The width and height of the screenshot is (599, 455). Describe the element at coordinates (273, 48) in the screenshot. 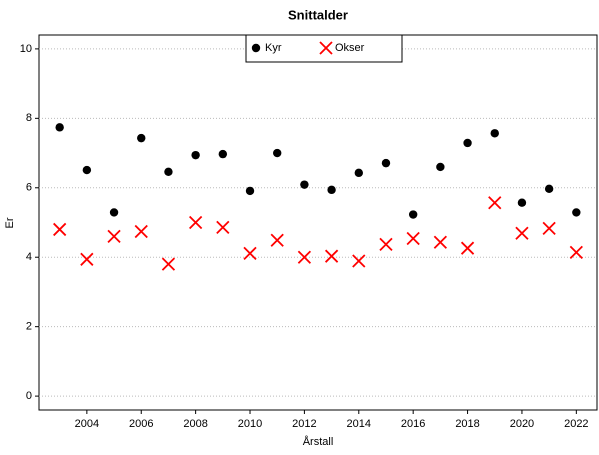

I see `legend-label: Kyr` at that location.